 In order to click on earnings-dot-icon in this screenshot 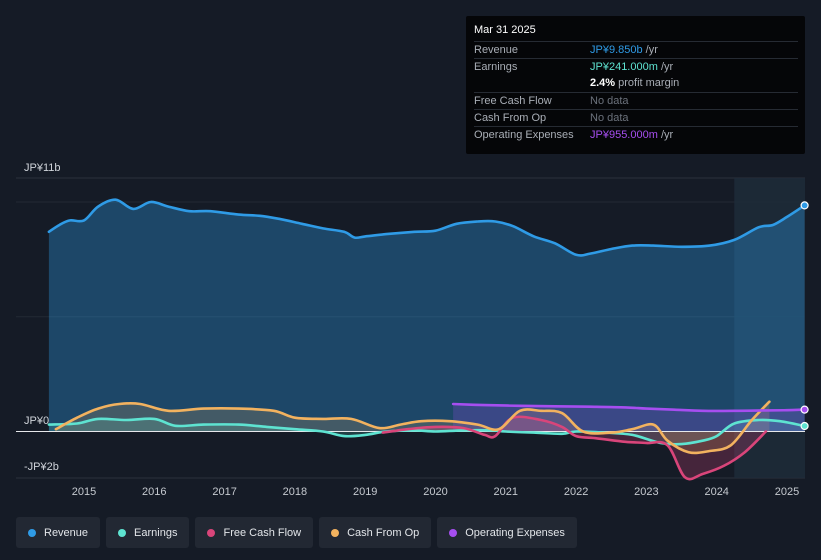, I will do `click(122, 532)`.